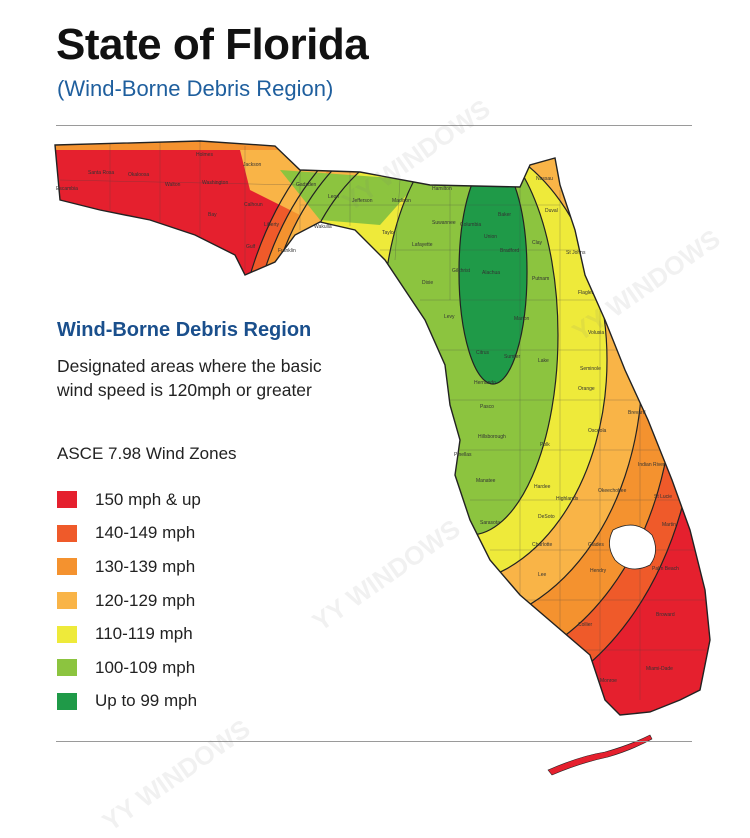 Image resolution: width=750 pixels, height=838 pixels. What do you see at coordinates (212, 215) in the screenshot?
I see `county-label: Bay` at bounding box center [212, 215].